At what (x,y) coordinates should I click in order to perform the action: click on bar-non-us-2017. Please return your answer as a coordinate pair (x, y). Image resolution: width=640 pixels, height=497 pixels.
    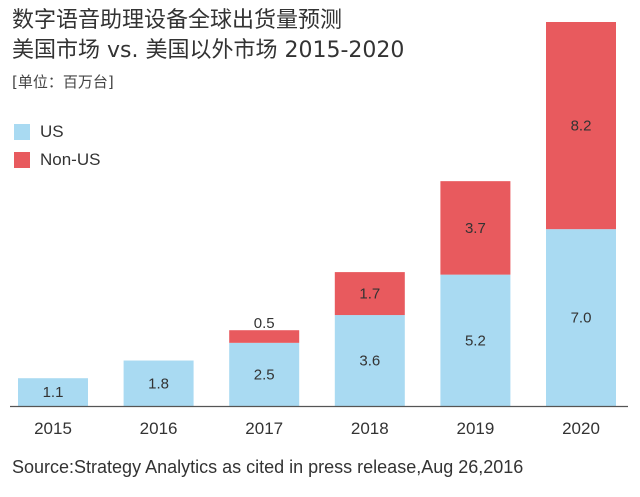
    Looking at the image, I should click on (264, 336).